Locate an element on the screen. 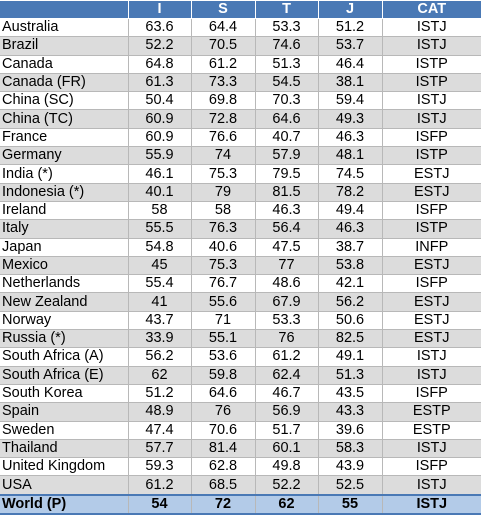 The height and width of the screenshot is (520, 481). cell-t: 57.9 is located at coordinates (286, 156).